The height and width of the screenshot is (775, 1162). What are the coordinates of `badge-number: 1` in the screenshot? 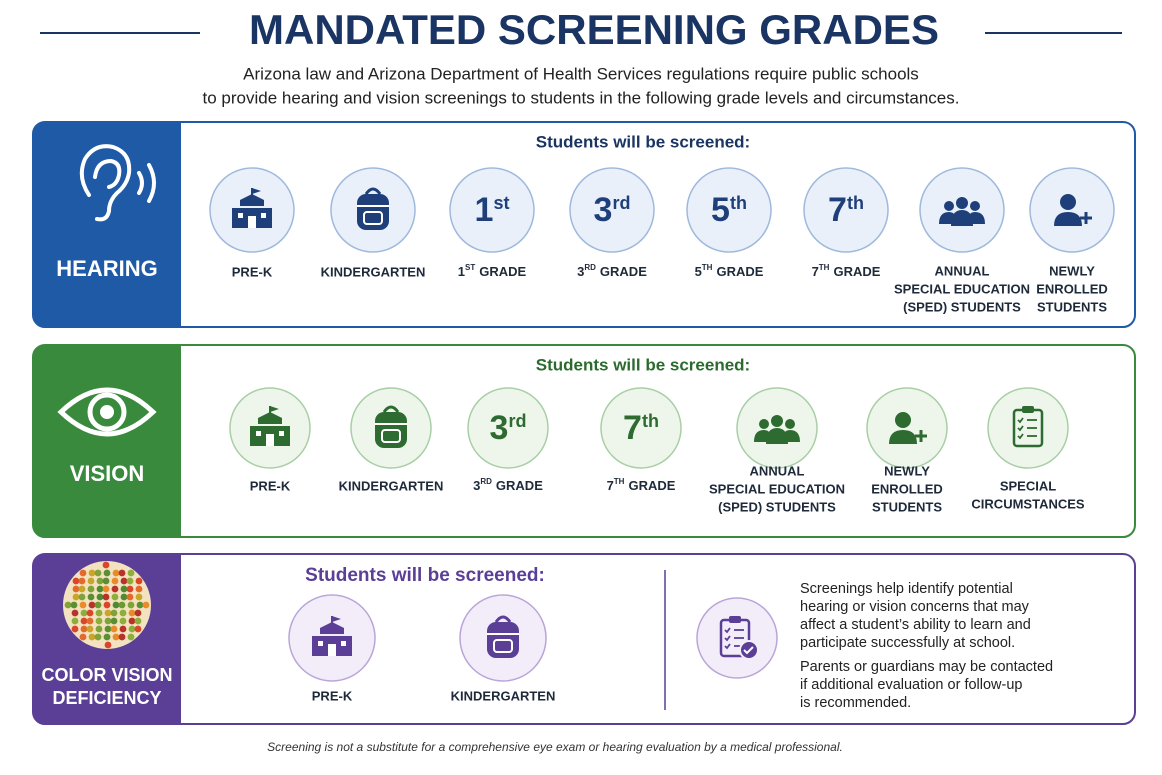 It's located at (484, 210).